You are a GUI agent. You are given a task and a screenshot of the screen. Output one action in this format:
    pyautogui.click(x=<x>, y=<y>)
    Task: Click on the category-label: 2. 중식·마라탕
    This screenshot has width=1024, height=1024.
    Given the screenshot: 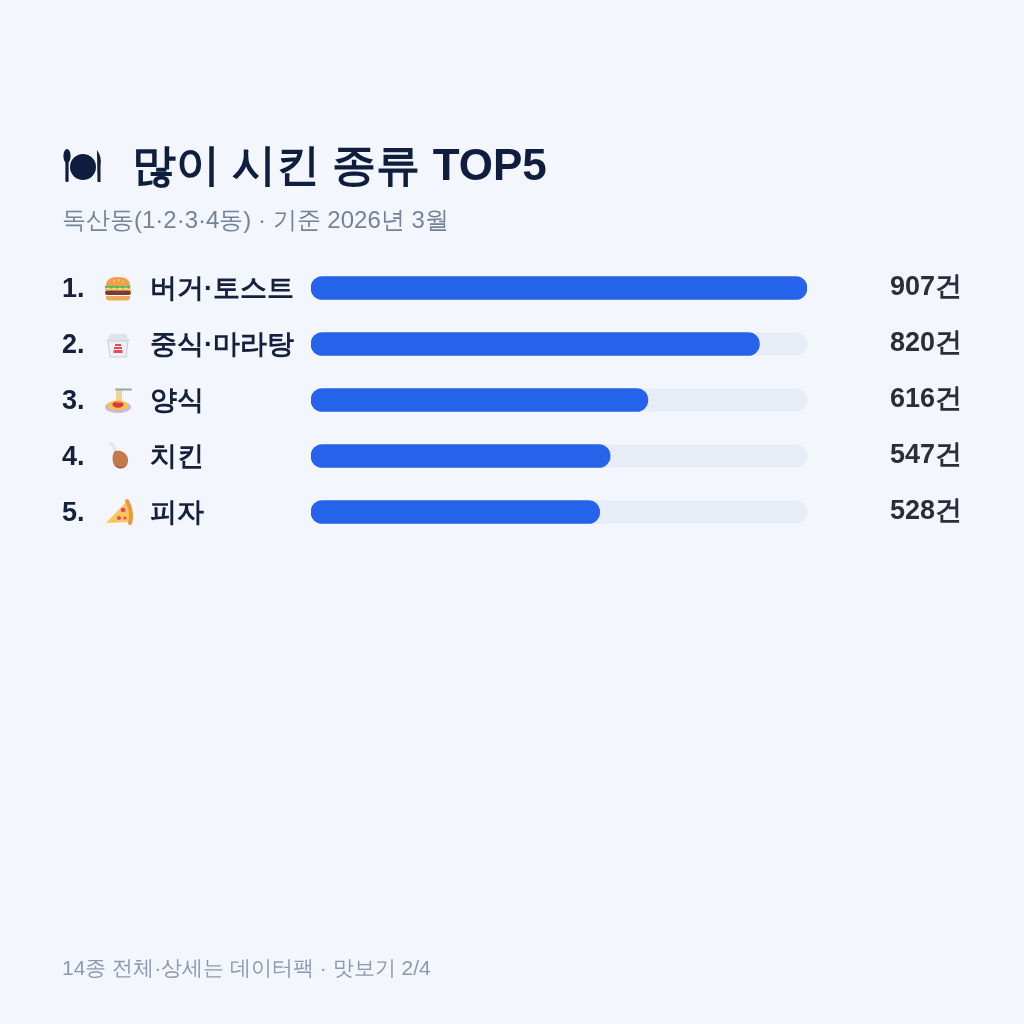 What is the action you would take?
    pyautogui.click(x=178, y=343)
    